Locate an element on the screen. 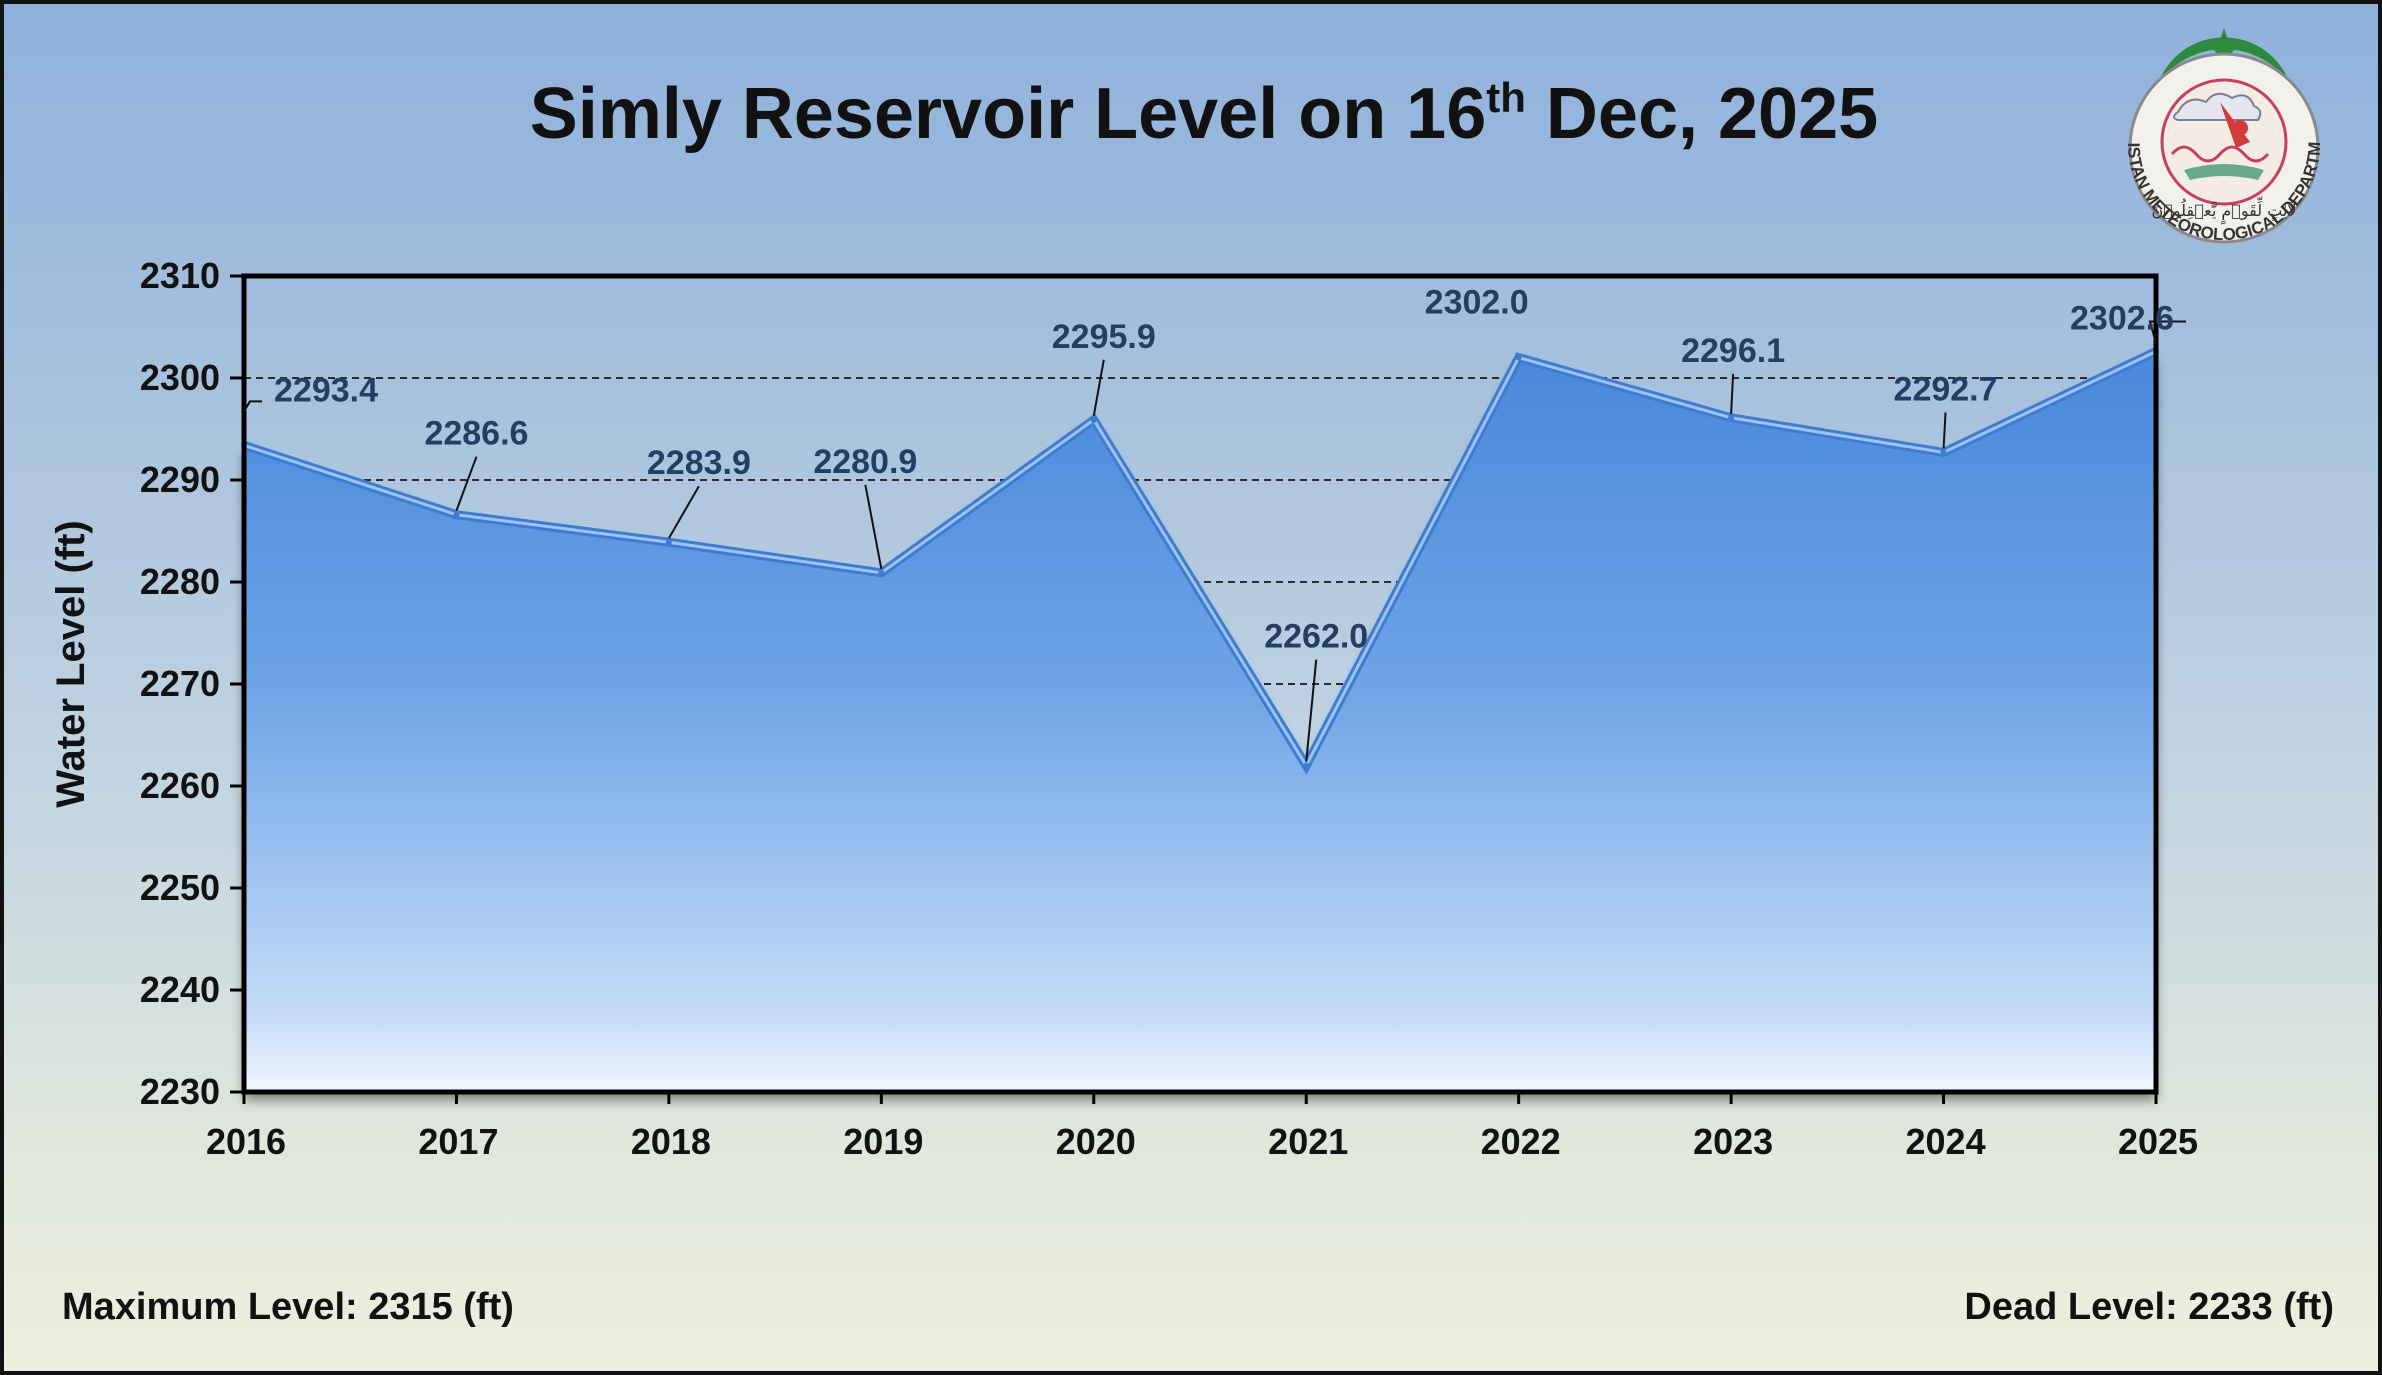  crescent-icon is located at coordinates (2224, 60).